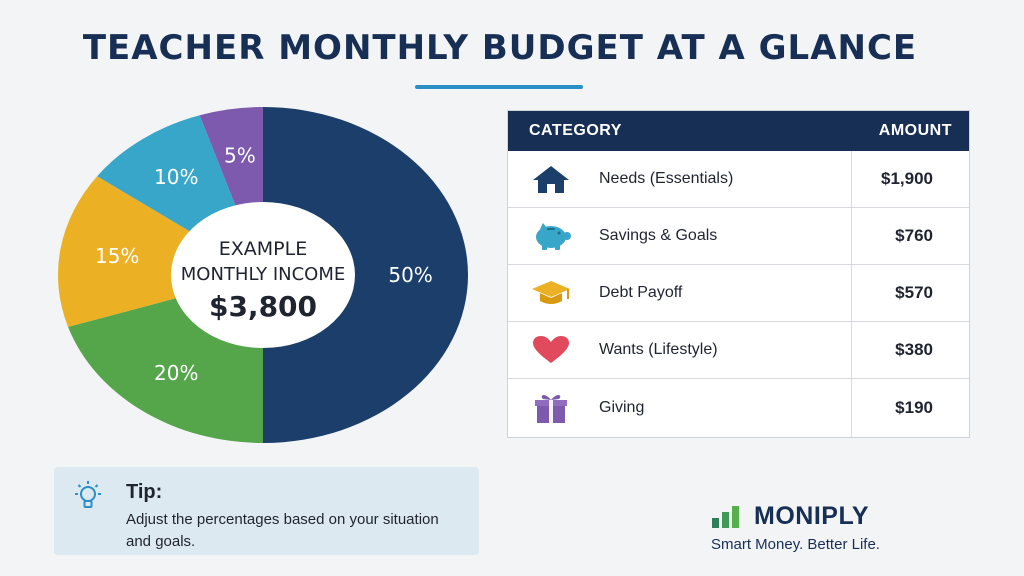 The width and height of the screenshot is (1024, 576). I want to click on row-amount: $380, so click(914, 349).